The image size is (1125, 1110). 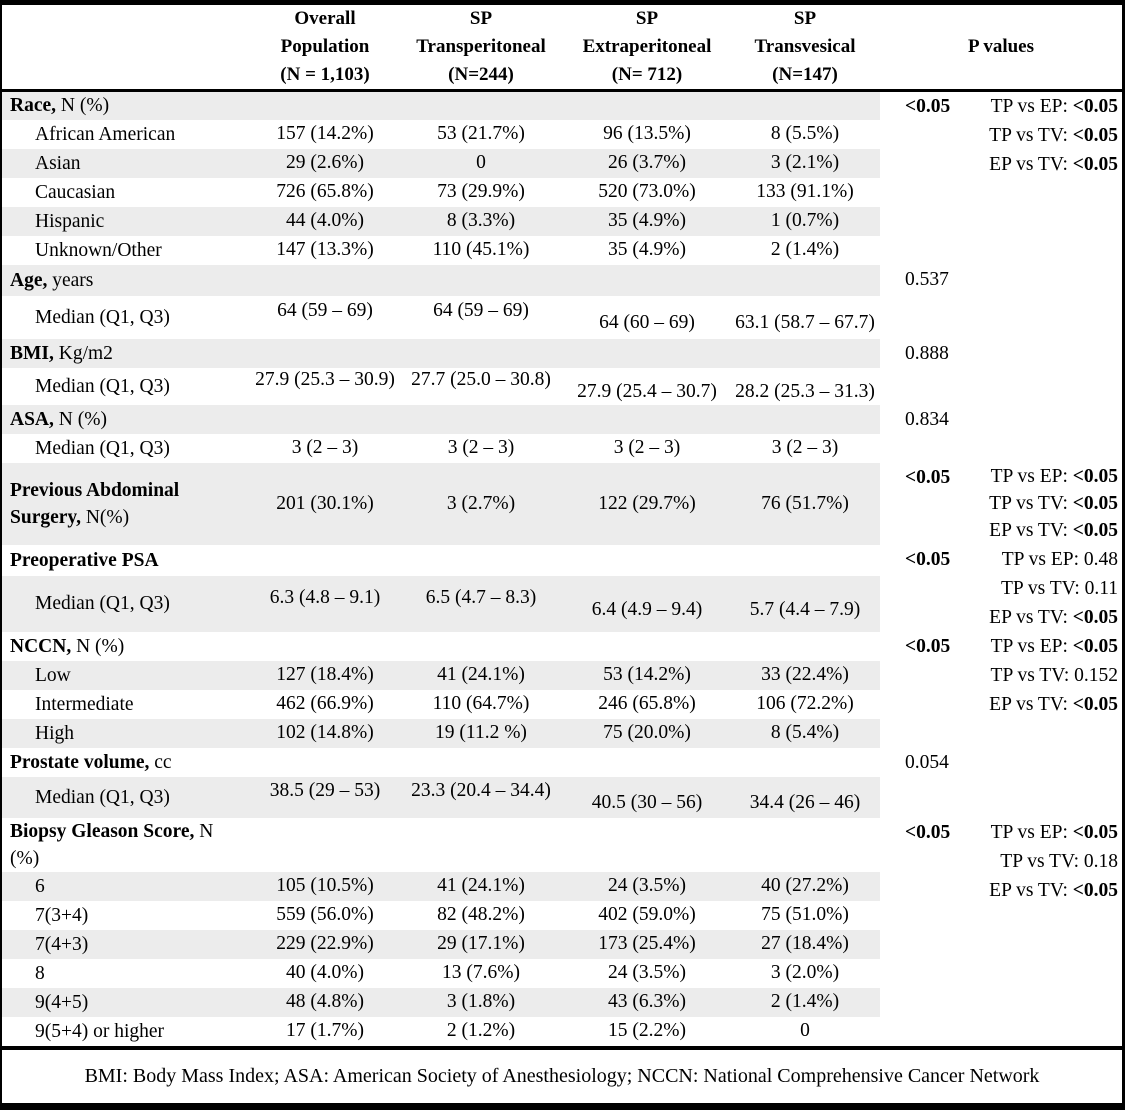 What do you see at coordinates (647, 46) in the screenshot?
I see `col-header-line: Extraperitoneal` at bounding box center [647, 46].